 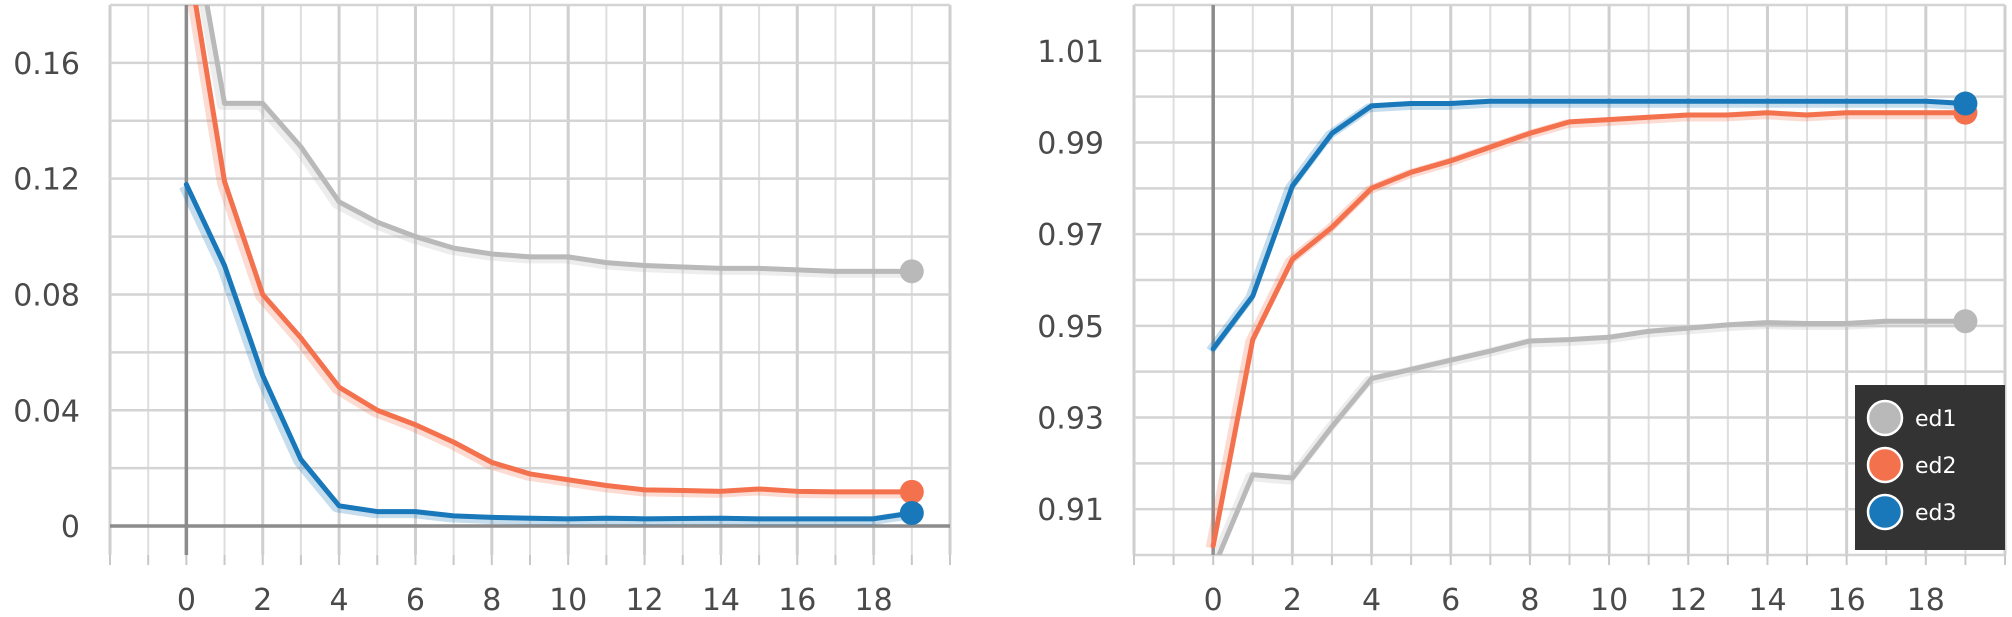 I want to click on y-tick-label: 0.16, so click(x=46, y=64).